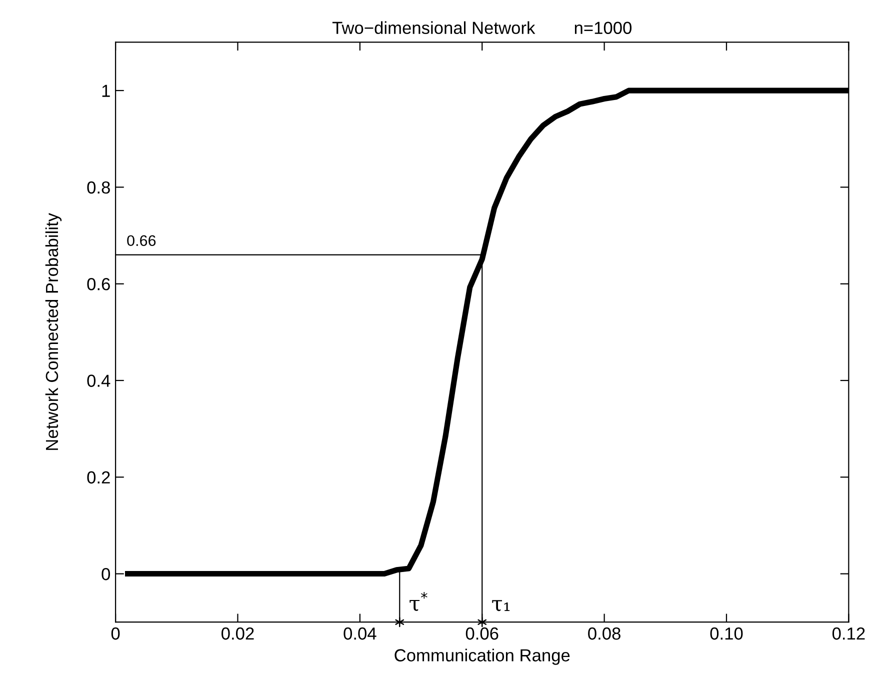  What do you see at coordinates (141, 240) in the screenshot?
I see `ref-line-label: 0.66` at bounding box center [141, 240].